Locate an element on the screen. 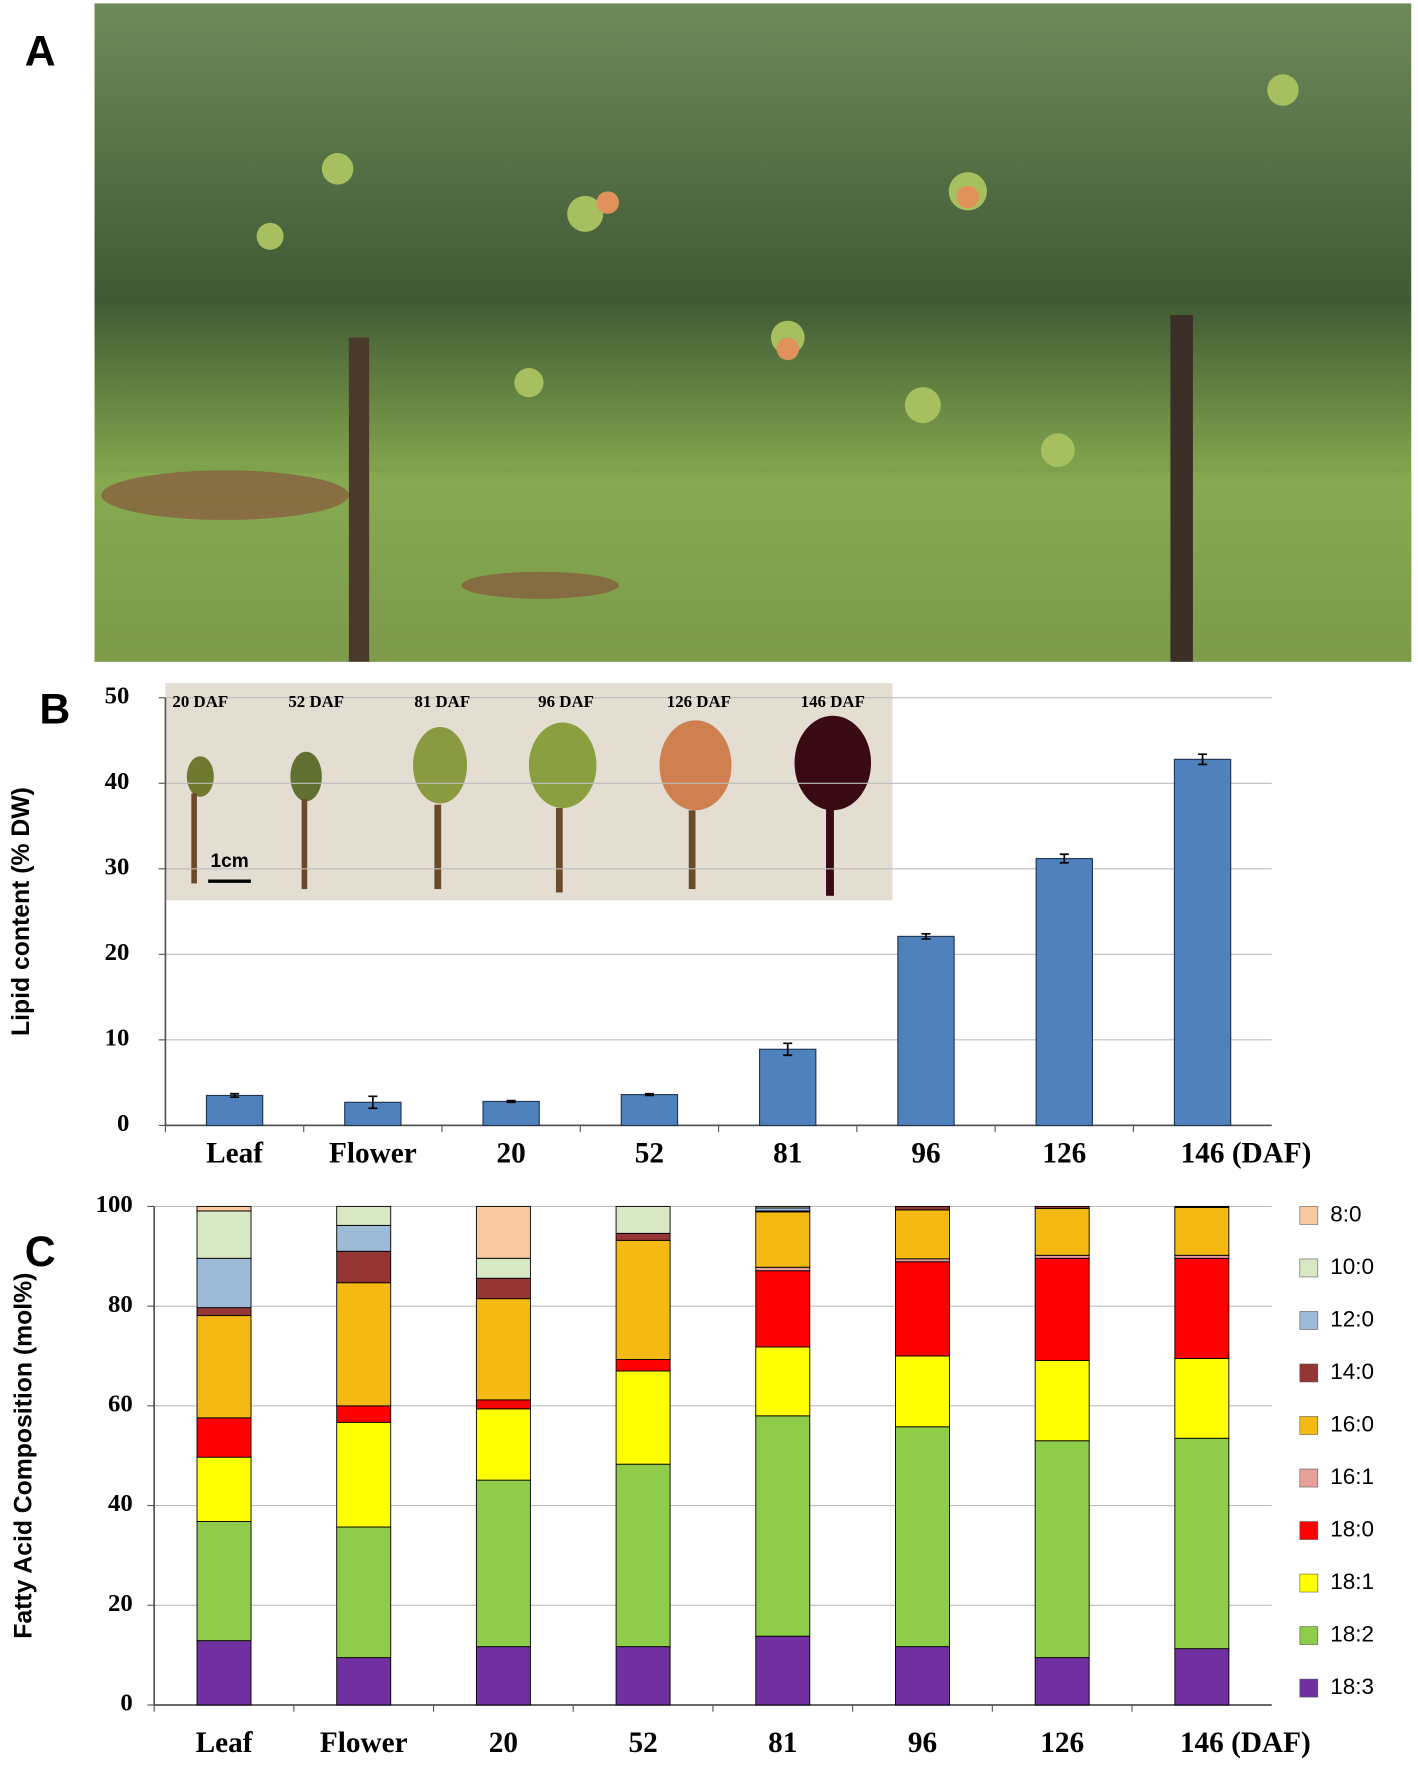 The height and width of the screenshot is (1768, 1418). legend-label: 18:1 is located at coordinates (1352, 1581).